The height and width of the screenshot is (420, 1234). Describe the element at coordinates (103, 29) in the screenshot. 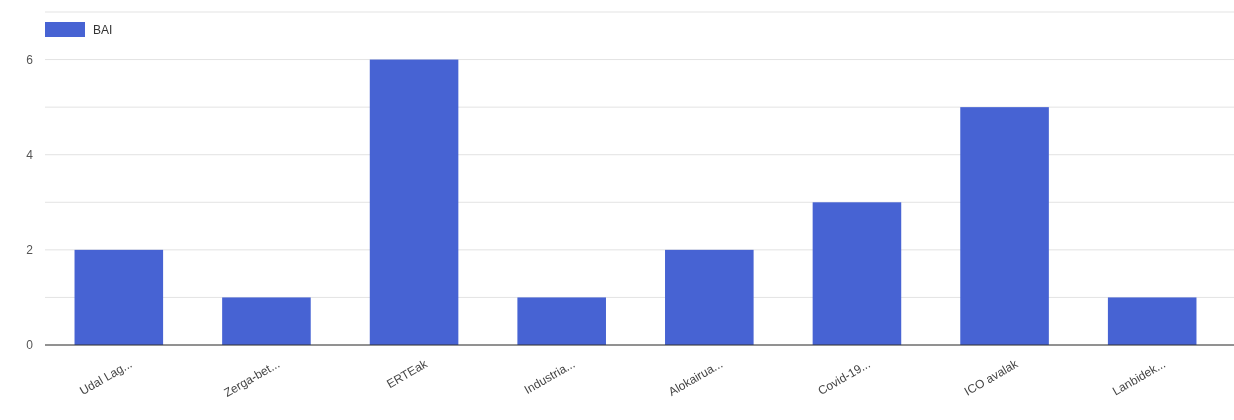

I see `legend-label: BAI` at that location.